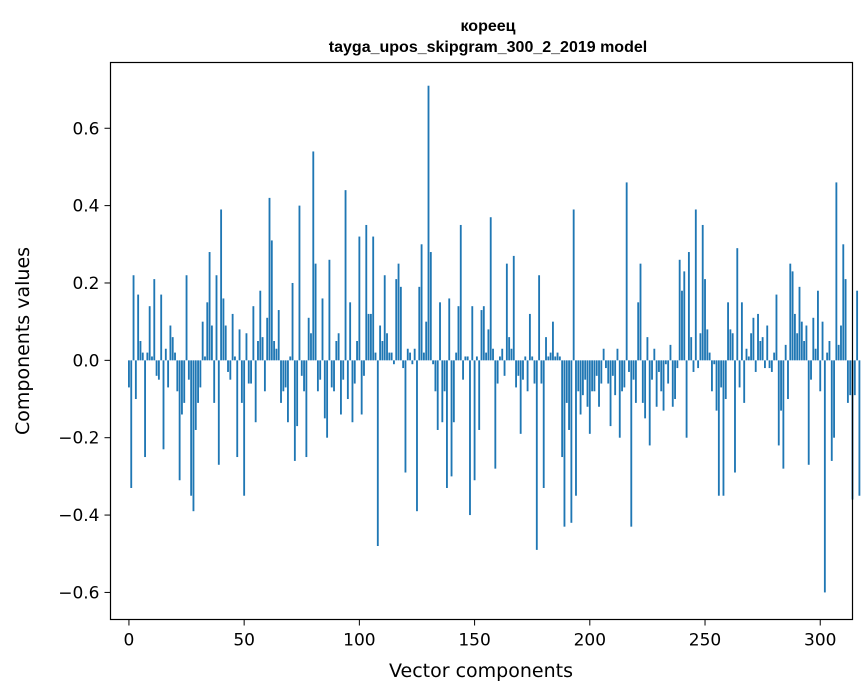 This screenshot has height=696, width=867. What do you see at coordinates (480, 635) in the screenshot?
I see `x-axis-ticks: 0 50 100 150 200 250 300` at bounding box center [480, 635].